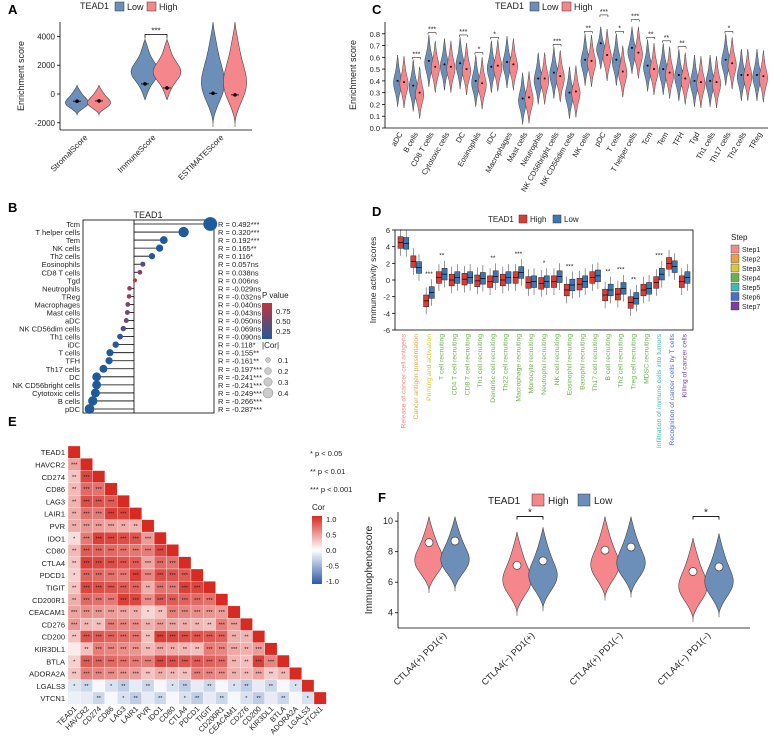 Image resolution: width=773 pixels, height=744 pixels. What do you see at coordinates (61, 288) in the screenshot?
I see `b-category-label: Neutrophils` at bounding box center [61, 288].